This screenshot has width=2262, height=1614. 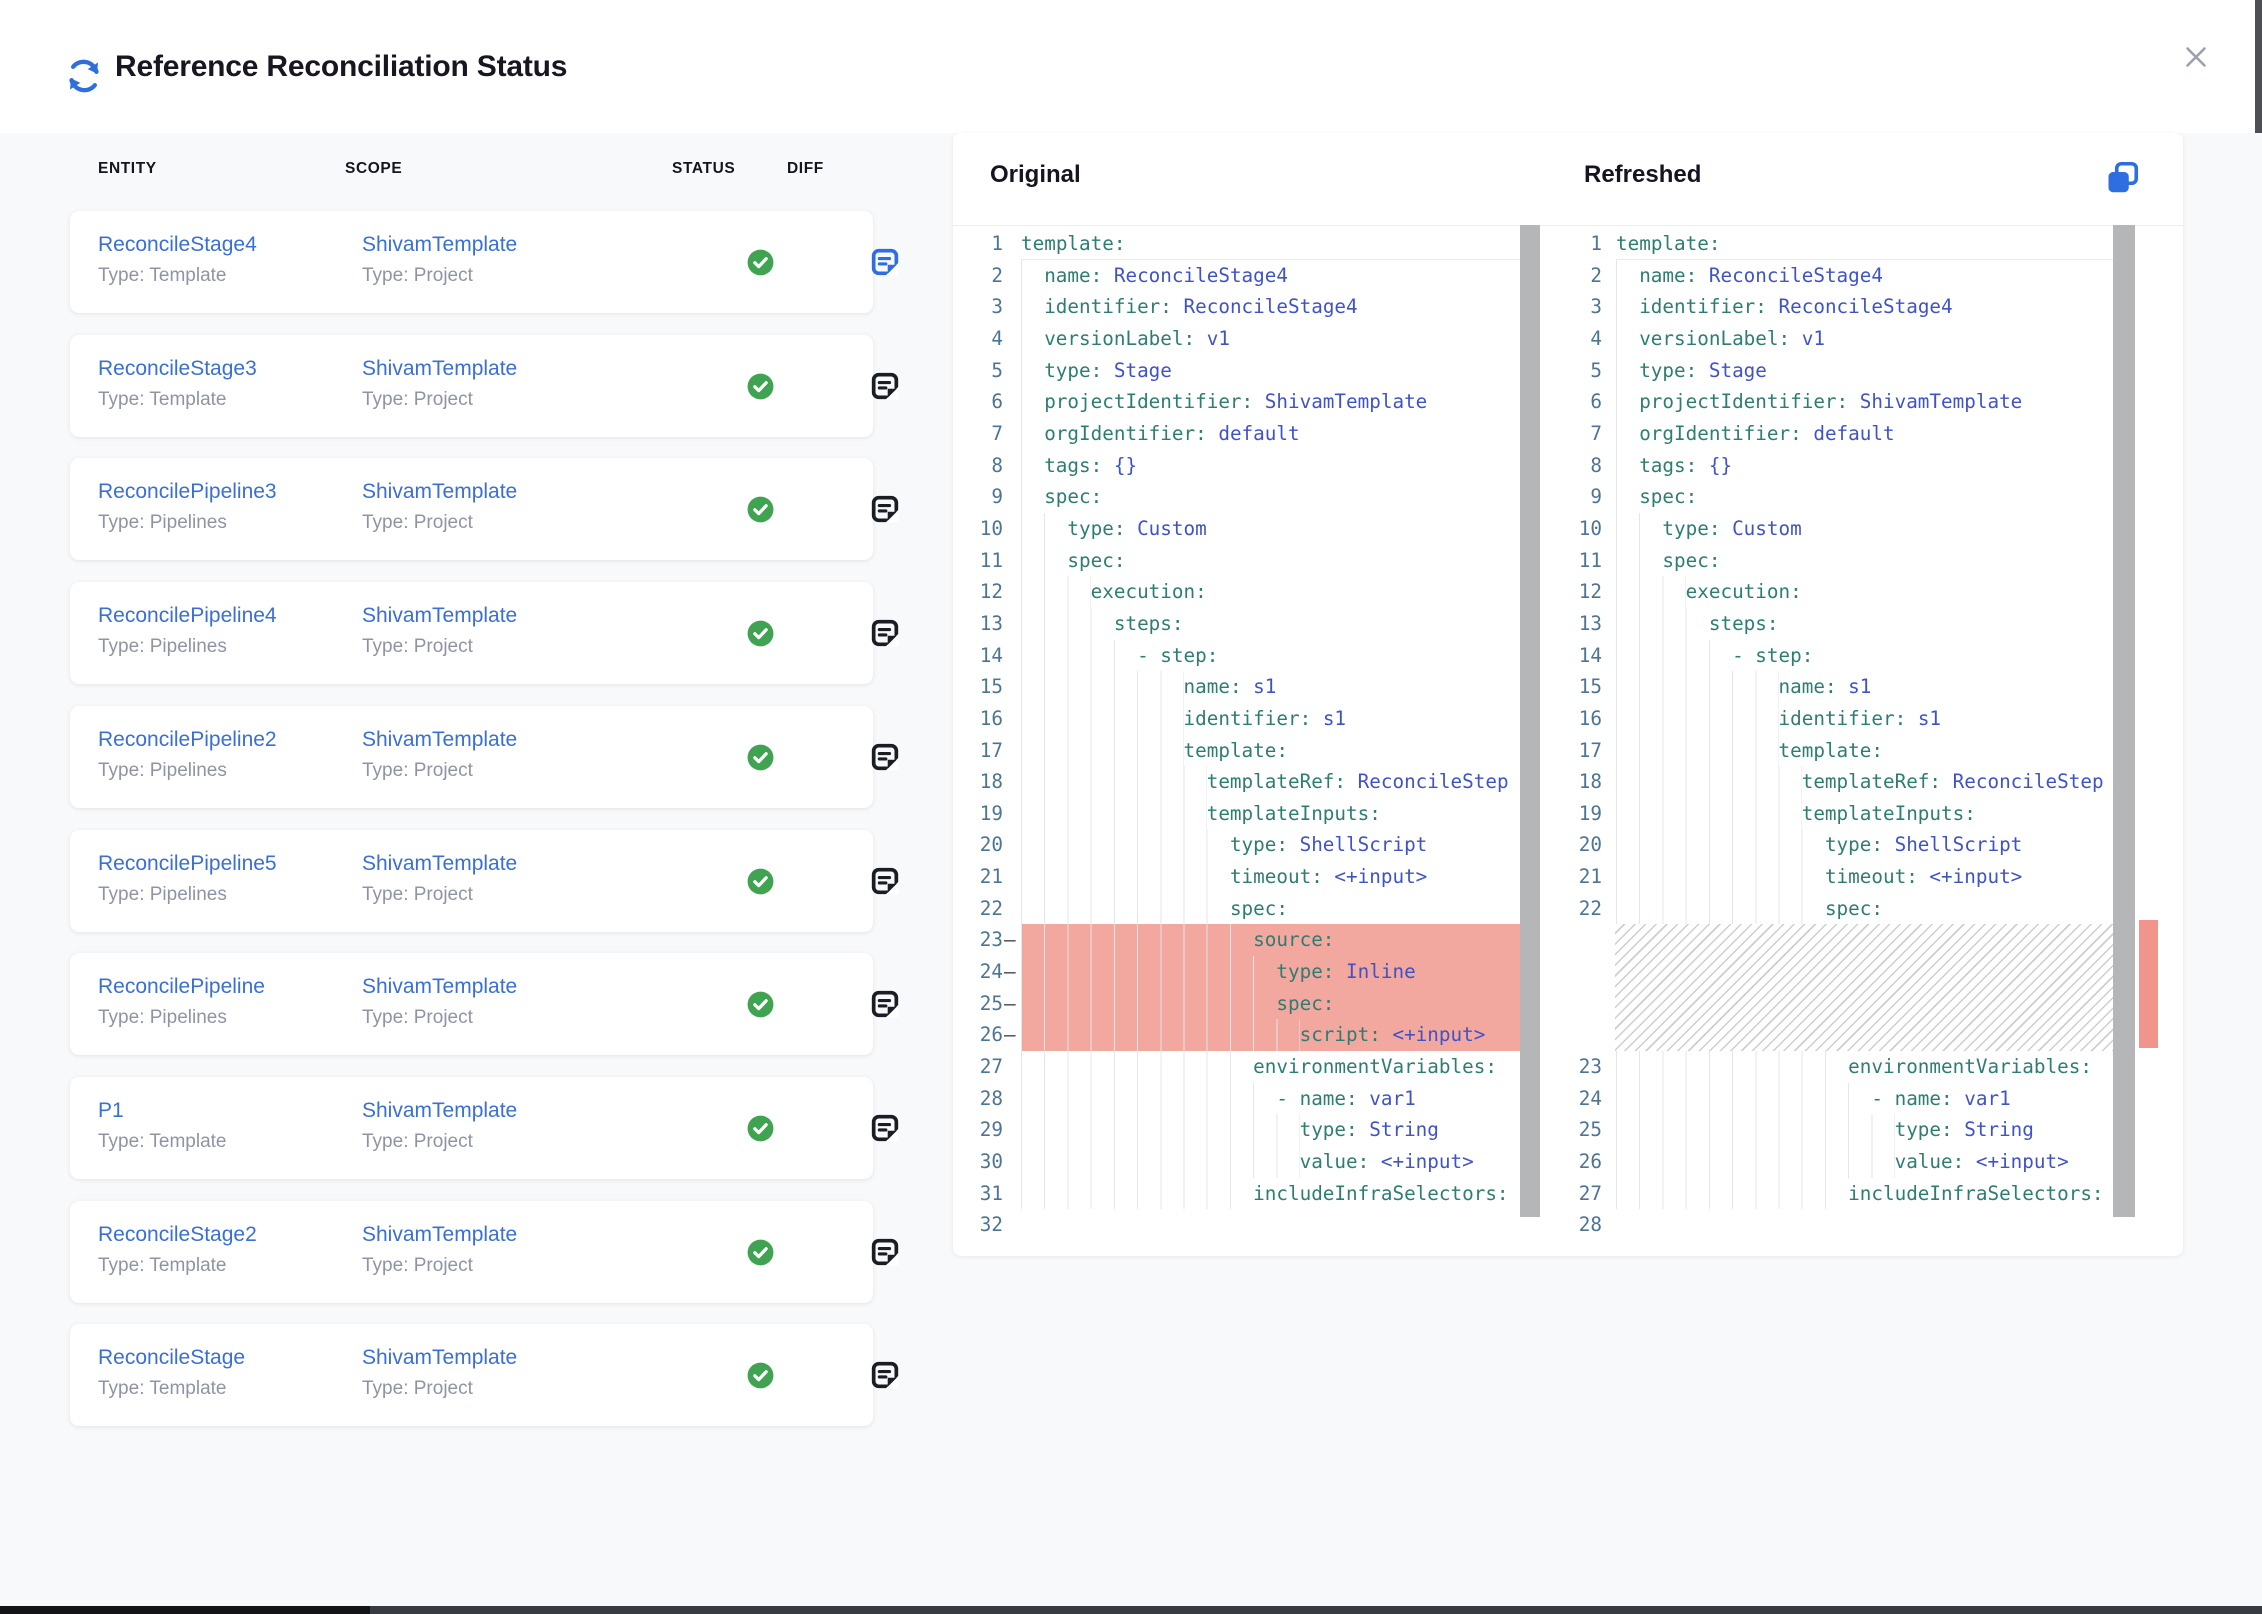 What do you see at coordinates (172, 1358) in the screenshot?
I see `entity-link: ReconcileStage` at bounding box center [172, 1358].